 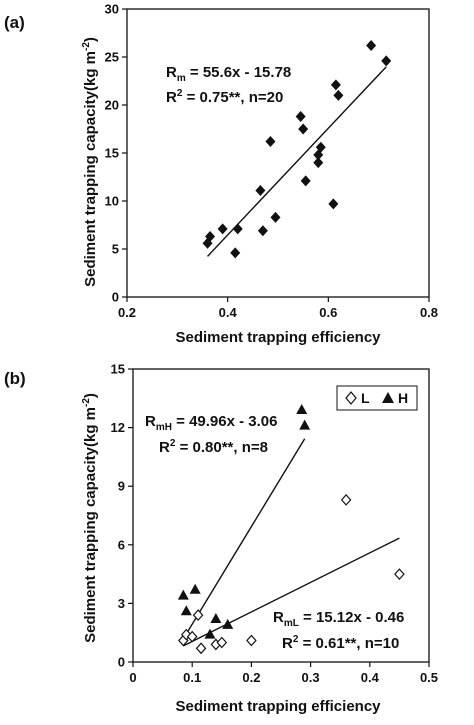 I want to click on eq-bh2-main: R, so click(x=164, y=447).